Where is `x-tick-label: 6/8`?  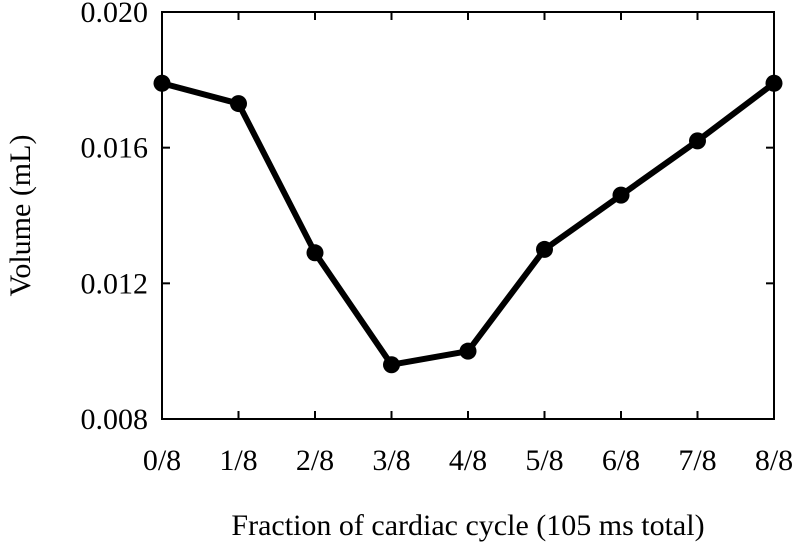 x-tick-label: 6/8 is located at coordinates (621, 460).